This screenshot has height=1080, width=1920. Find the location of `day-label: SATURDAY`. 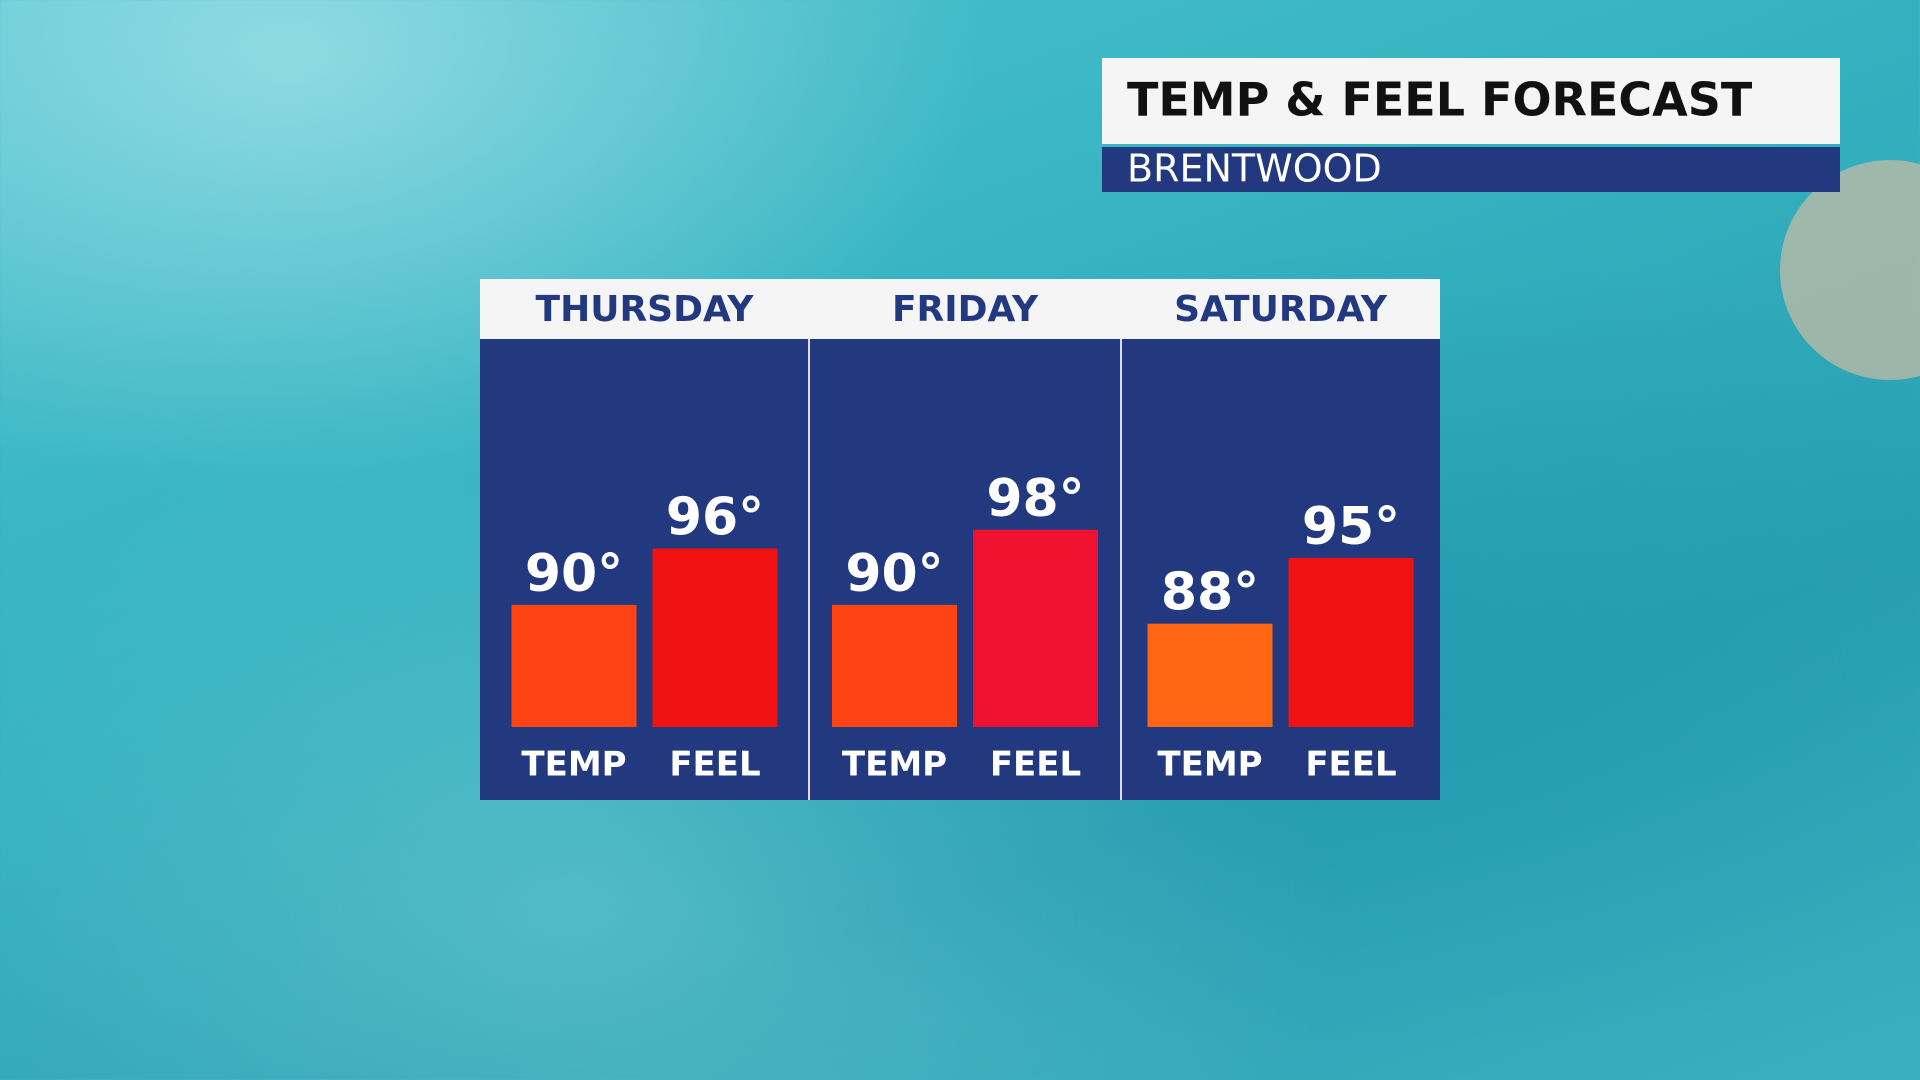

day-label: SATURDAY is located at coordinates (1281, 309).